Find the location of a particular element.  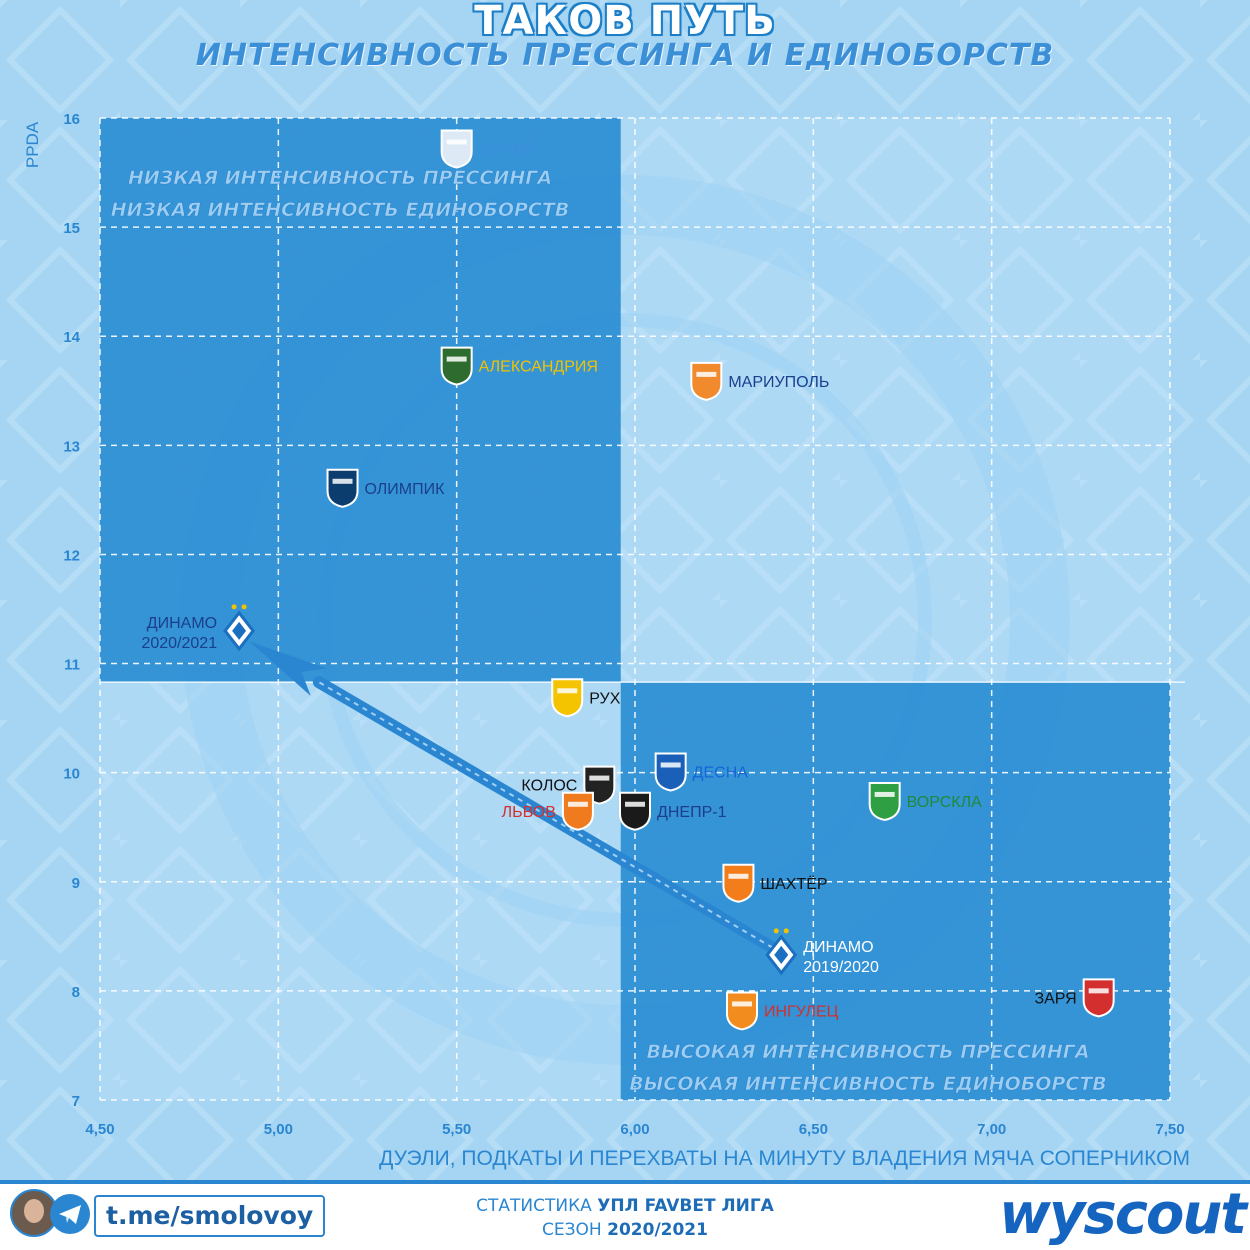

point-label: КОЛОС is located at coordinates (549, 786).